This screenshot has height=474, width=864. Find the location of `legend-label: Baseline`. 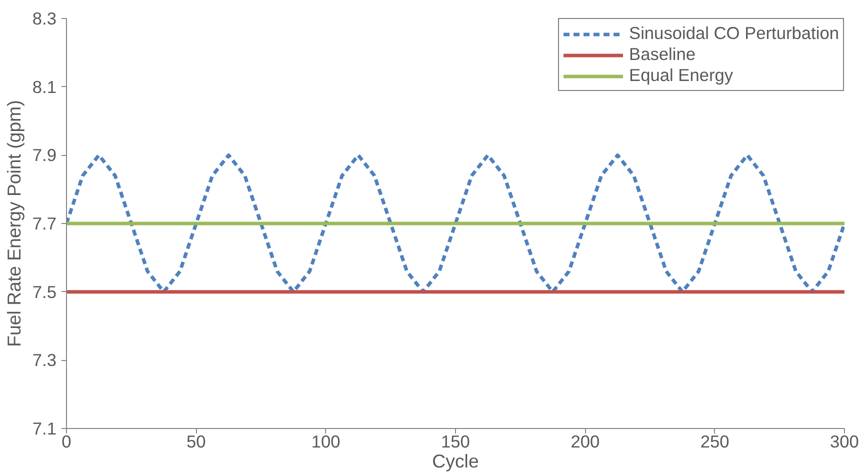

legend-label: Baseline is located at coordinates (662, 54).